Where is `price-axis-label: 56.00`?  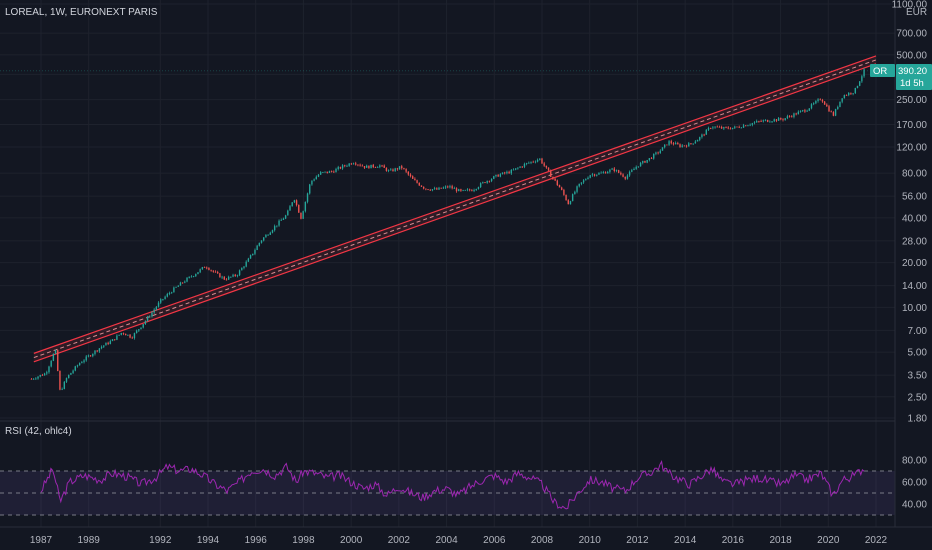 price-axis-label: 56.00 is located at coordinates (914, 197).